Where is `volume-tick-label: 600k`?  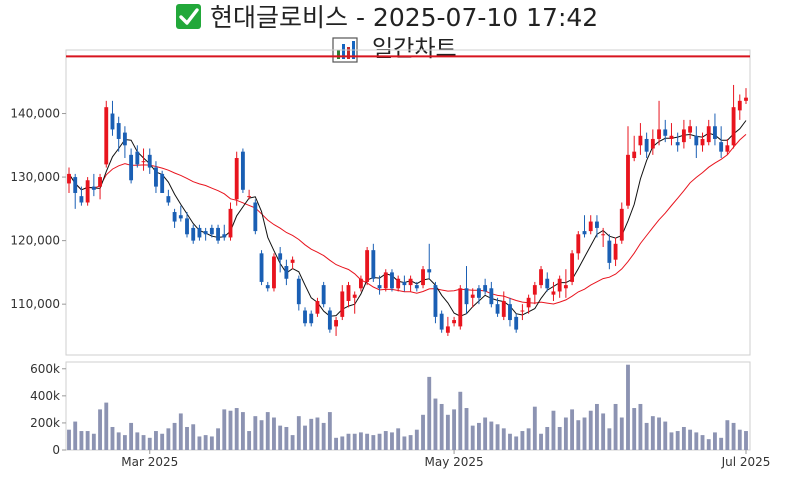
volume-tick-label: 600k is located at coordinates (45, 369).